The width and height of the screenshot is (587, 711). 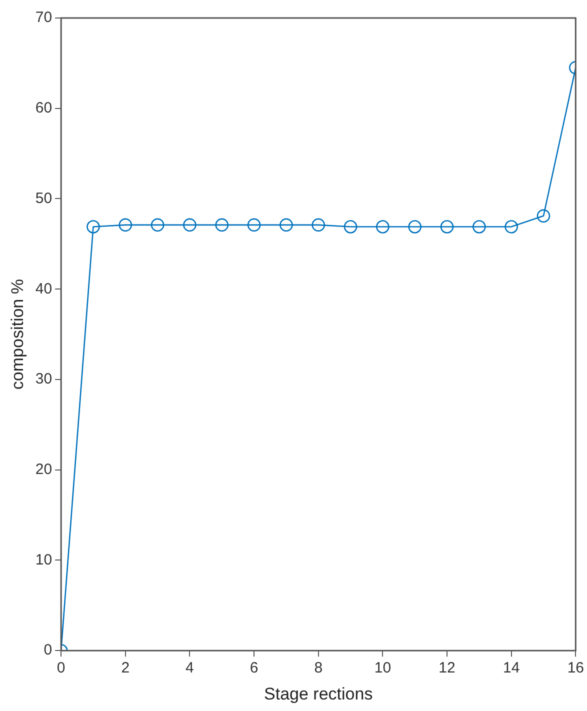 What do you see at coordinates (254, 668) in the screenshot?
I see `x-tick-label: 6` at bounding box center [254, 668].